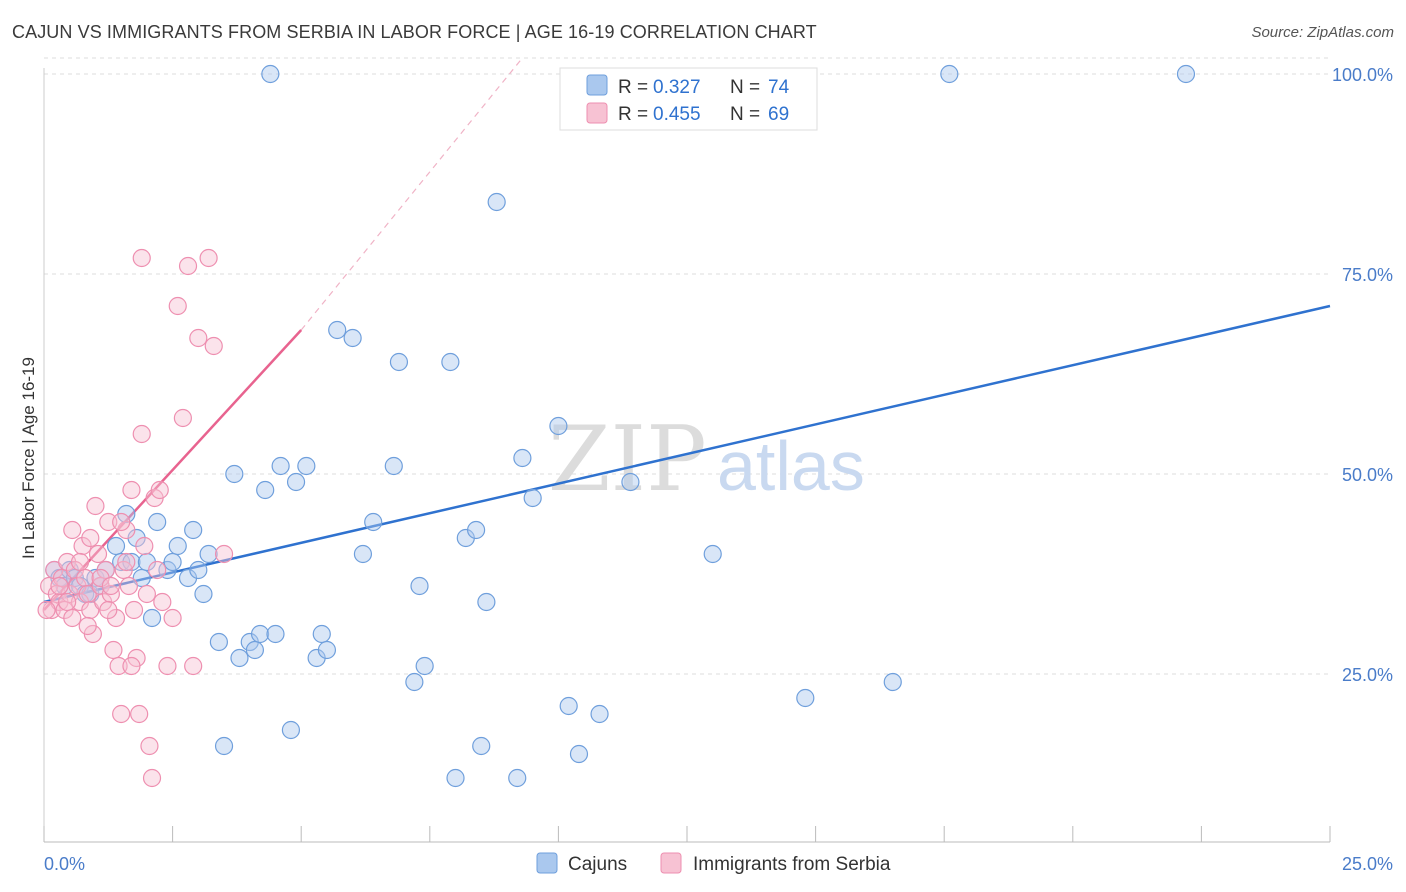  I want to click on legend-swatch-serbia, so click(597, 113).